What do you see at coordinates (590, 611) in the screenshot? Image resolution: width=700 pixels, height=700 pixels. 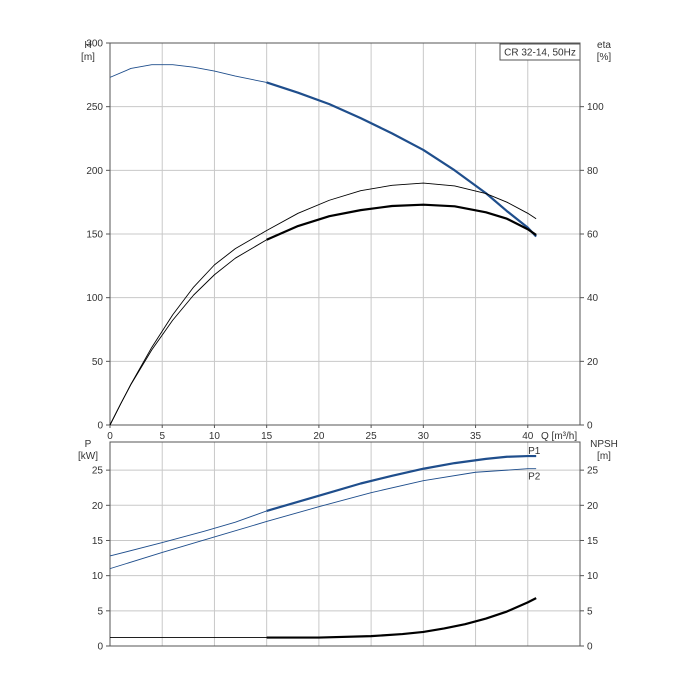 I see `right-tick-label: 5` at bounding box center [590, 611].